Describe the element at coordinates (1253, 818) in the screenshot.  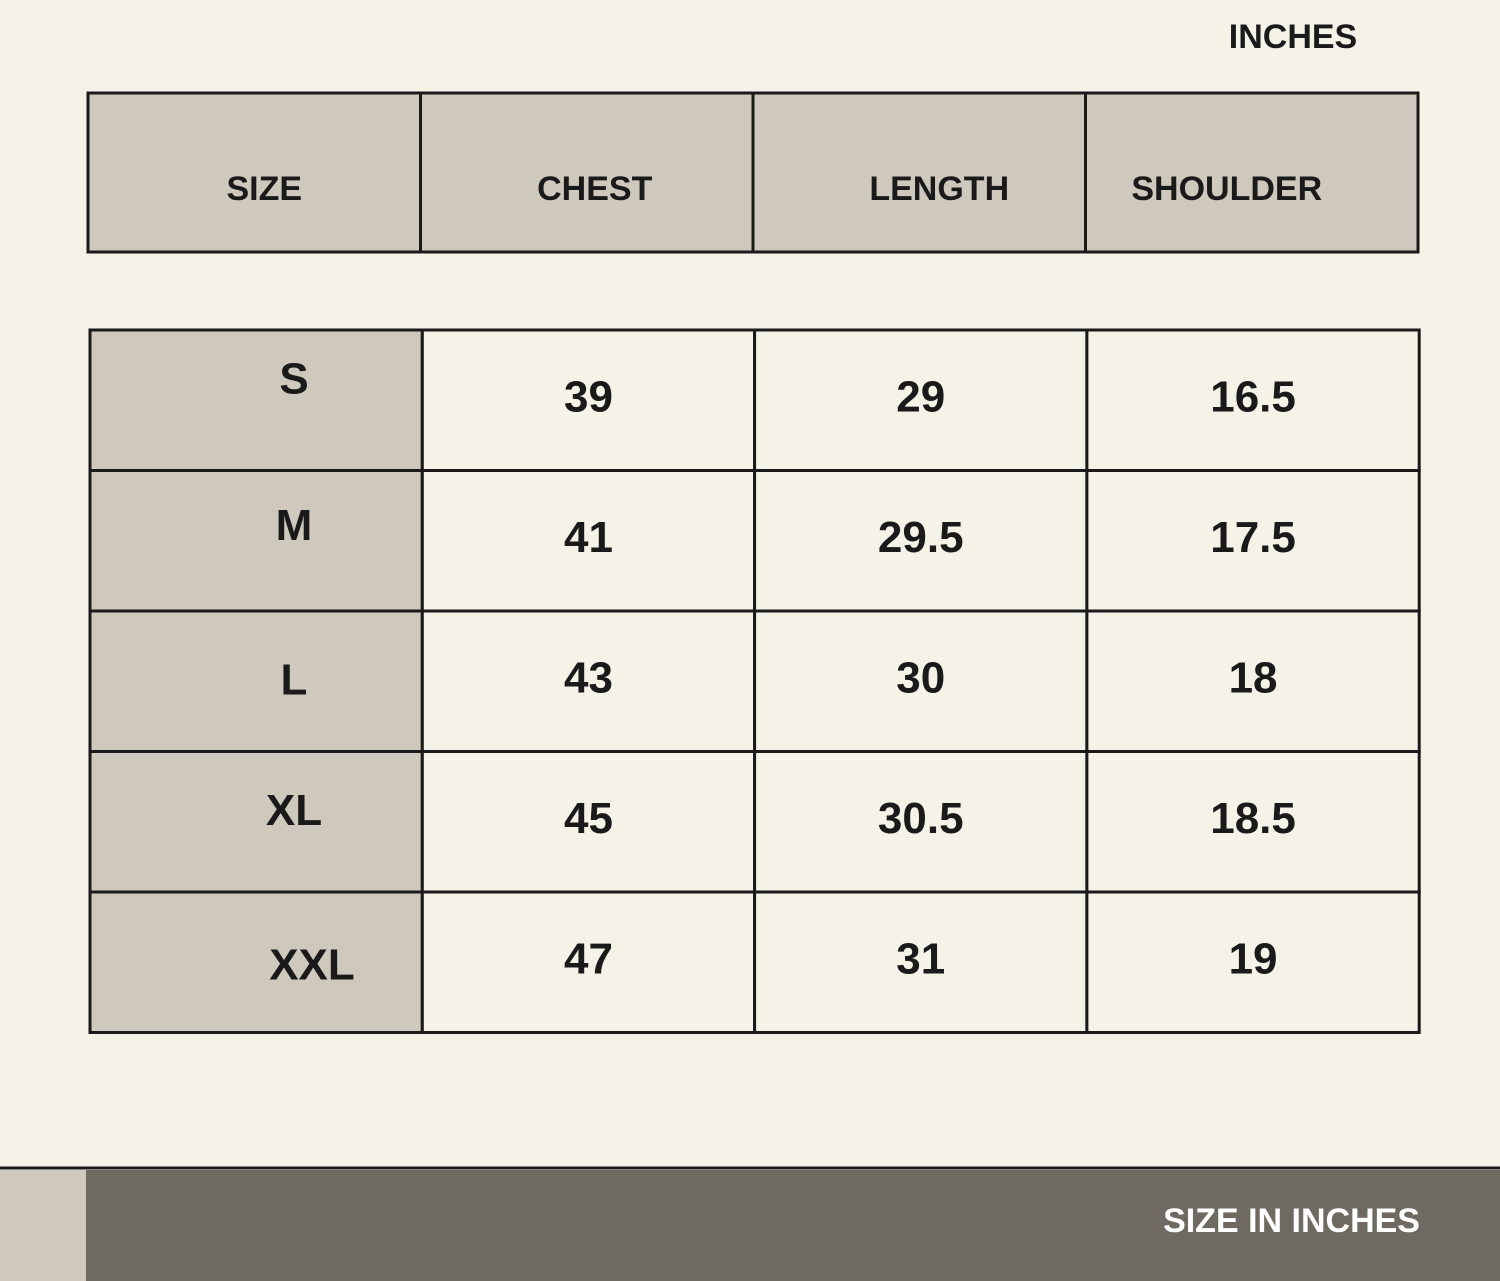
I see `measurement: 18.5` at that location.